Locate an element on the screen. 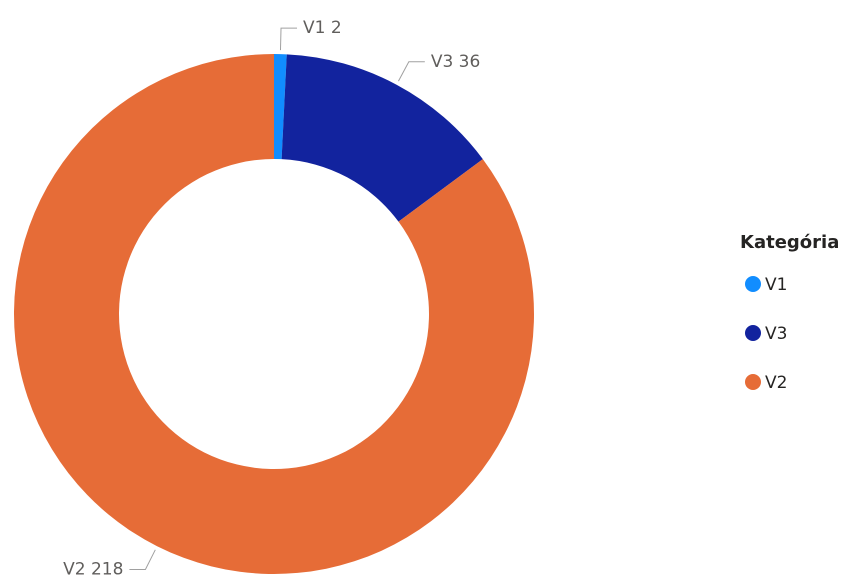 The width and height of the screenshot is (867, 588). data-label-value: 36 is located at coordinates (470, 62).